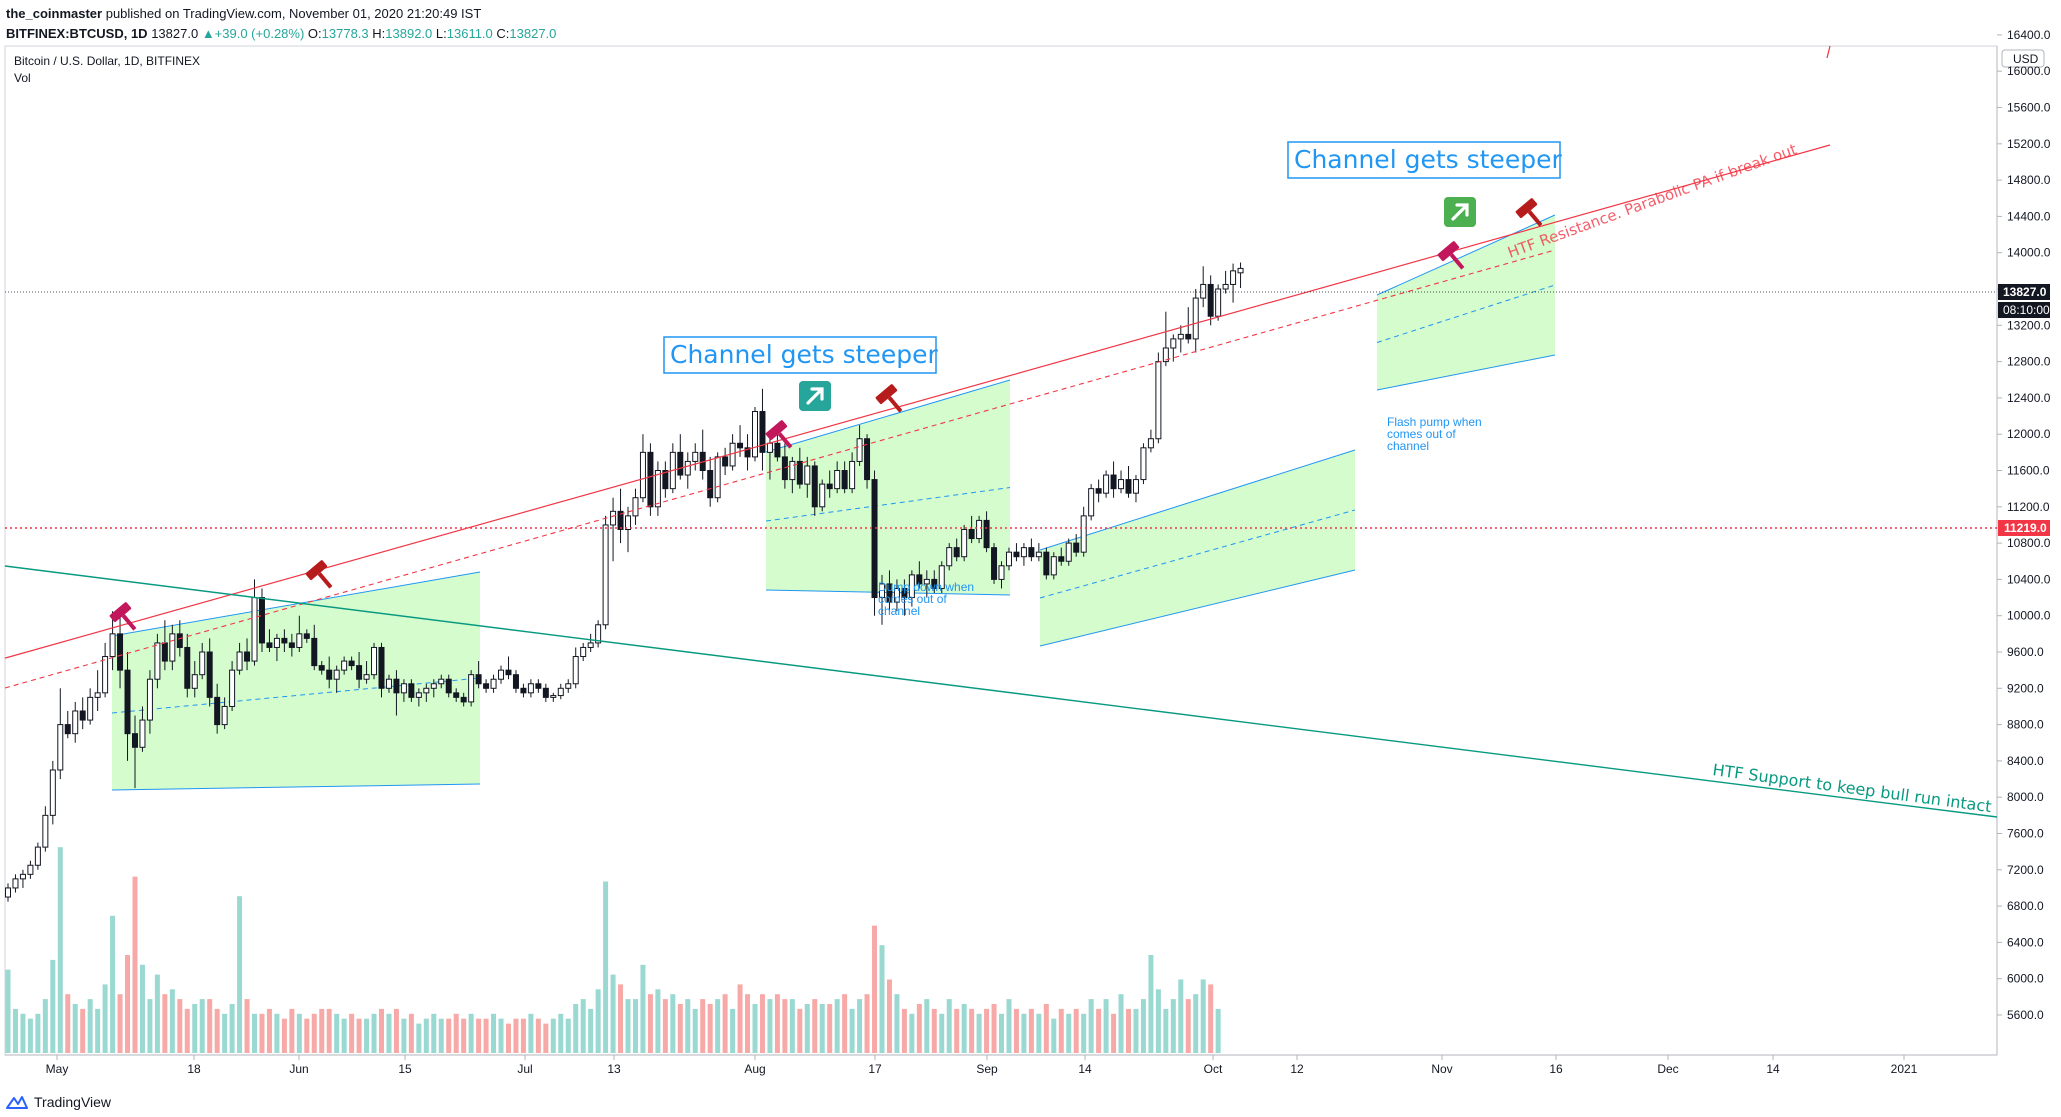 Image resolution: width=2061 pixels, height=1117 pixels. Describe the element at coordinates (54, 13) in the screenshot. I see `author-name: the_coinmaster` at that location.